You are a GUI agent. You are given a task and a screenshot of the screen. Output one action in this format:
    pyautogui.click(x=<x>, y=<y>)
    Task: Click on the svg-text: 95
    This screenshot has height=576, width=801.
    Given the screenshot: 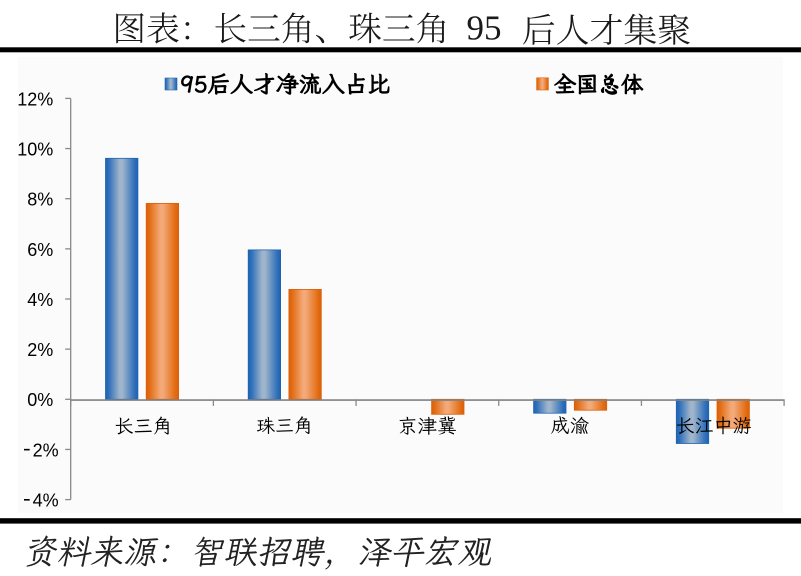 What is the action you would take?
    pyautogui.click(x=484, y=28)
    